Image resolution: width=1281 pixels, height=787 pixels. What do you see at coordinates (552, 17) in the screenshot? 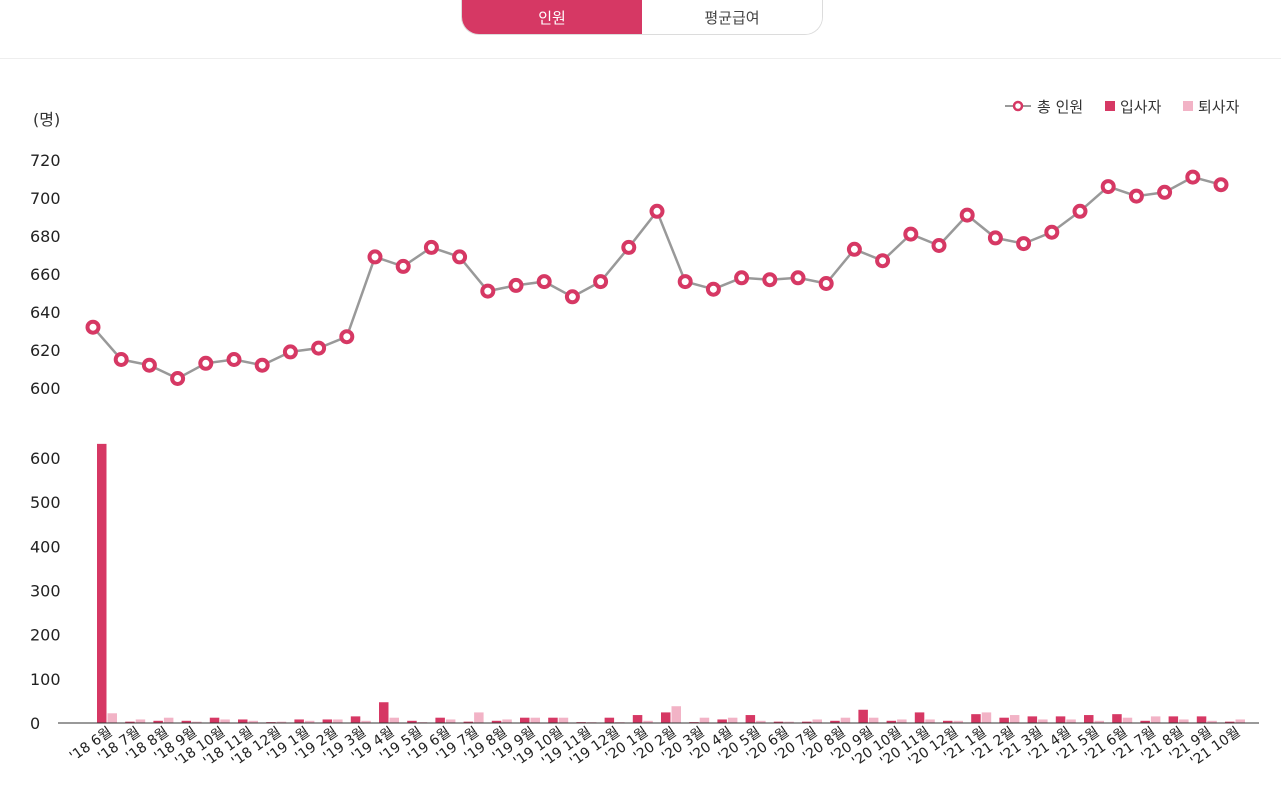
I see `tab-headcount: 인원` at bounding box center [552, 17].